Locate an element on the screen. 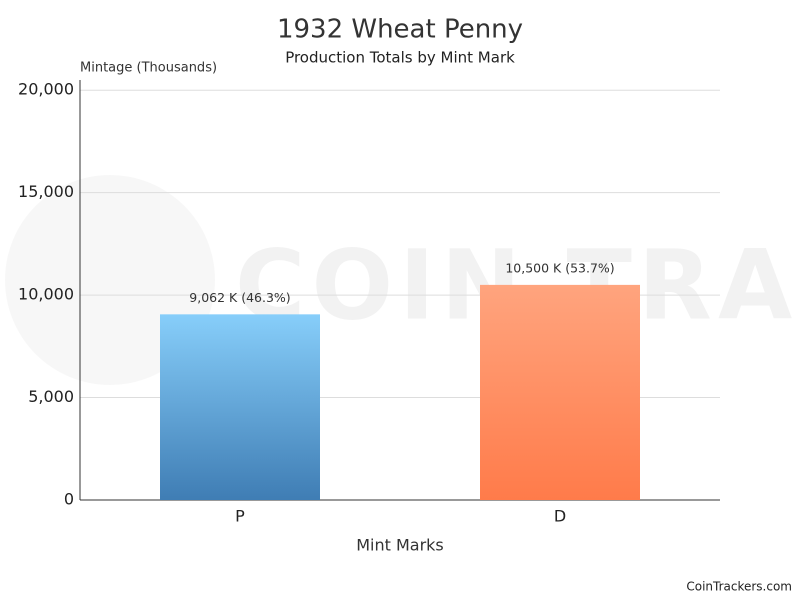  y-tick-label: 5,000 is located at coordinates (51, 396).